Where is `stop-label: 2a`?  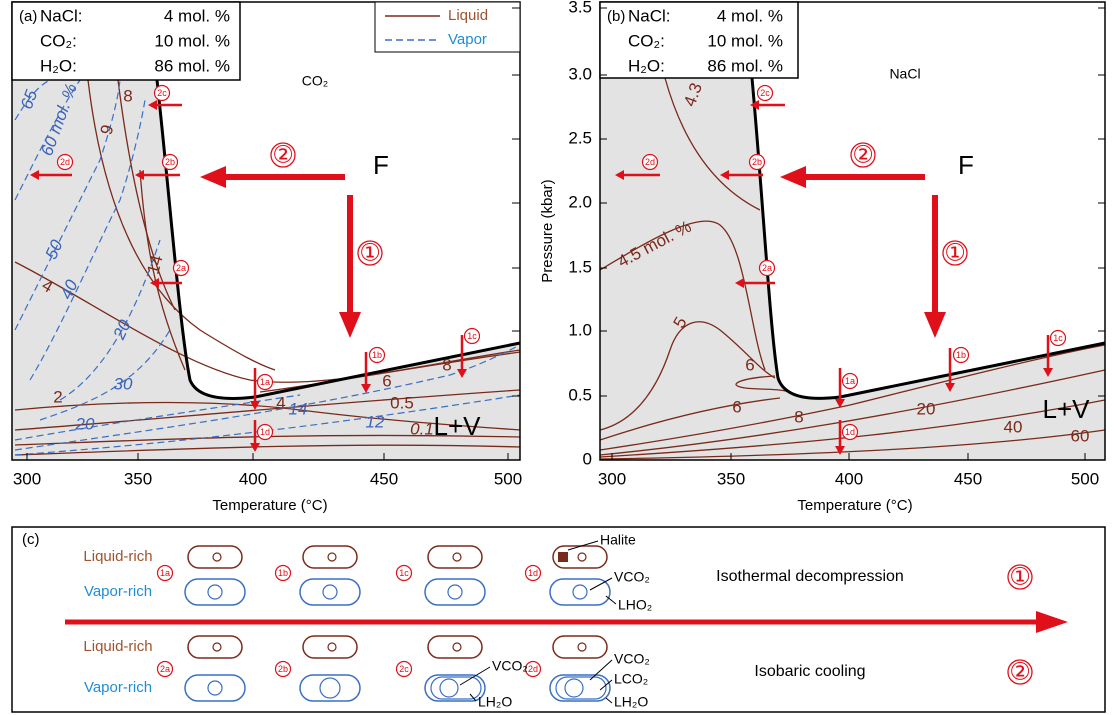
stop-label: 2a is located at coordinates (181, 268).